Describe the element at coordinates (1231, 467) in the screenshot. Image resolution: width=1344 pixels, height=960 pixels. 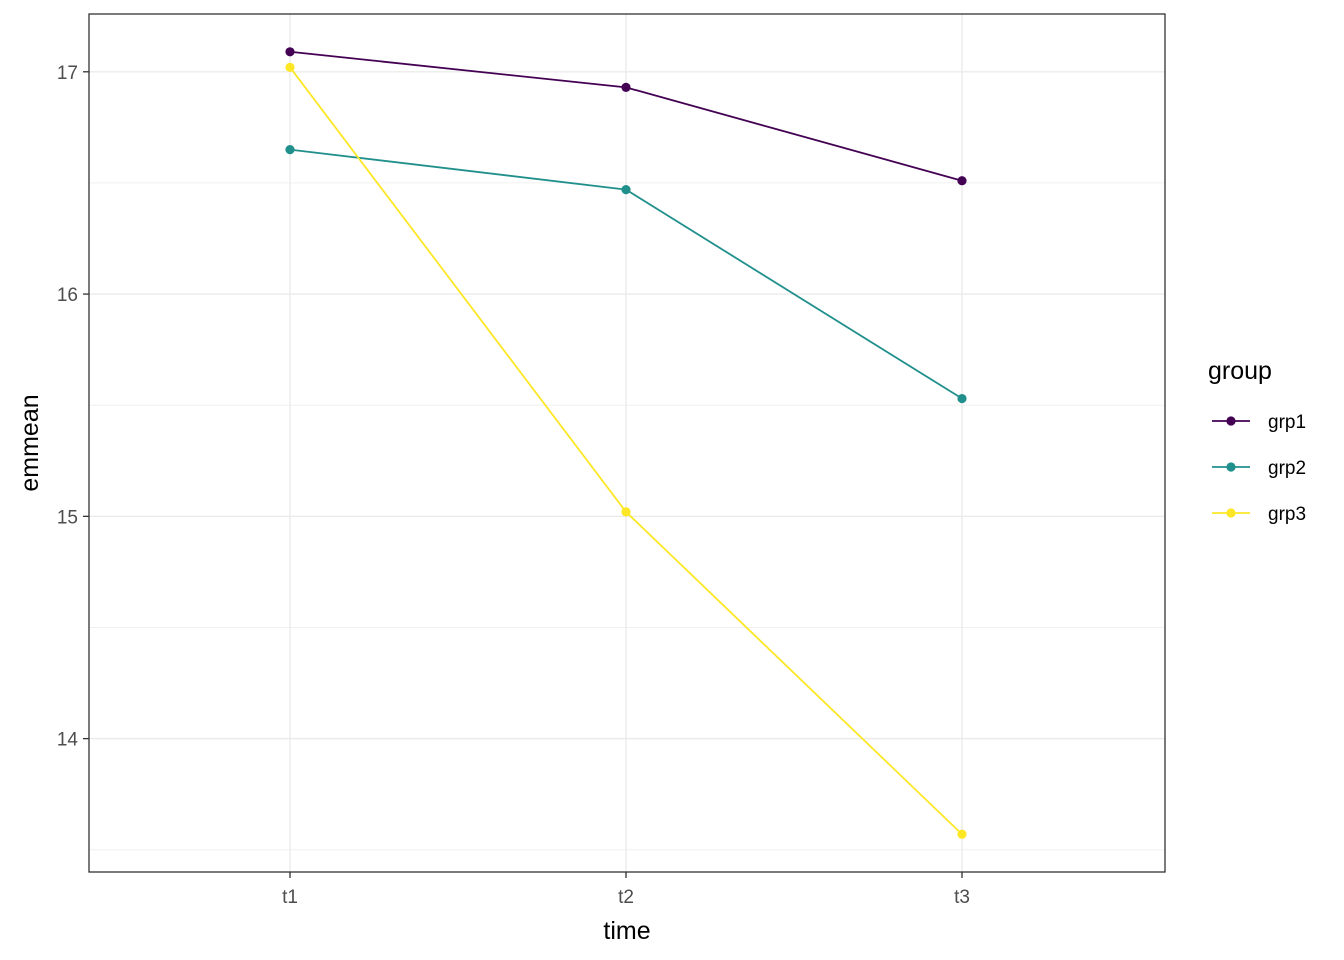
I see `legend-key-point-grp2` at that location.